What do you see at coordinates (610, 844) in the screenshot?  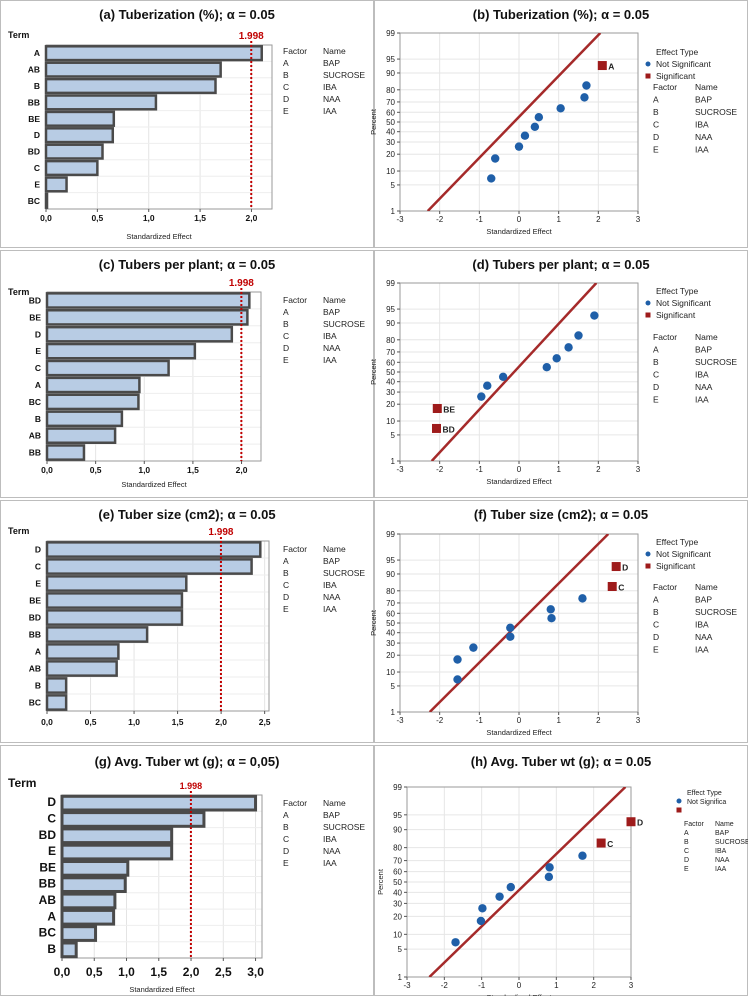 I see `point-label-C: C` at bounding box center [610, 844].